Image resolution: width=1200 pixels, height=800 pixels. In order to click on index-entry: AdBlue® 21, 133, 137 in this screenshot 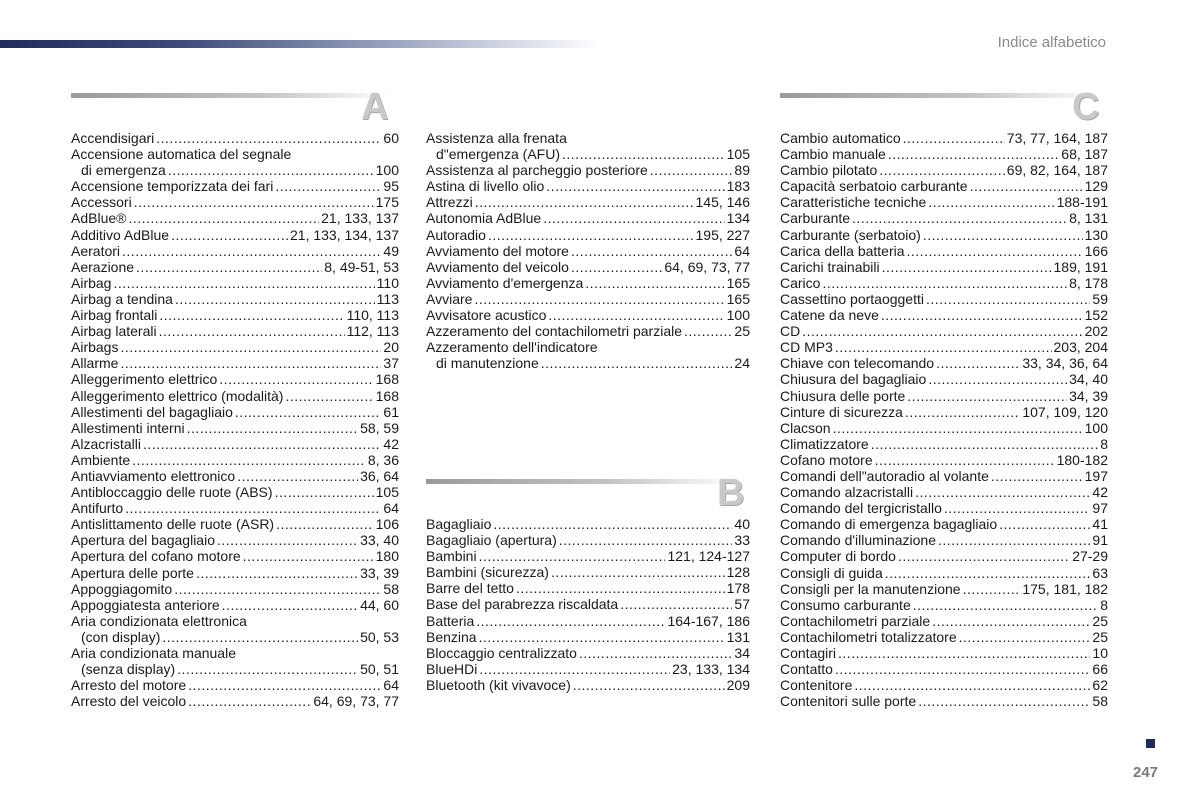, I will do `click(235, 218)`.